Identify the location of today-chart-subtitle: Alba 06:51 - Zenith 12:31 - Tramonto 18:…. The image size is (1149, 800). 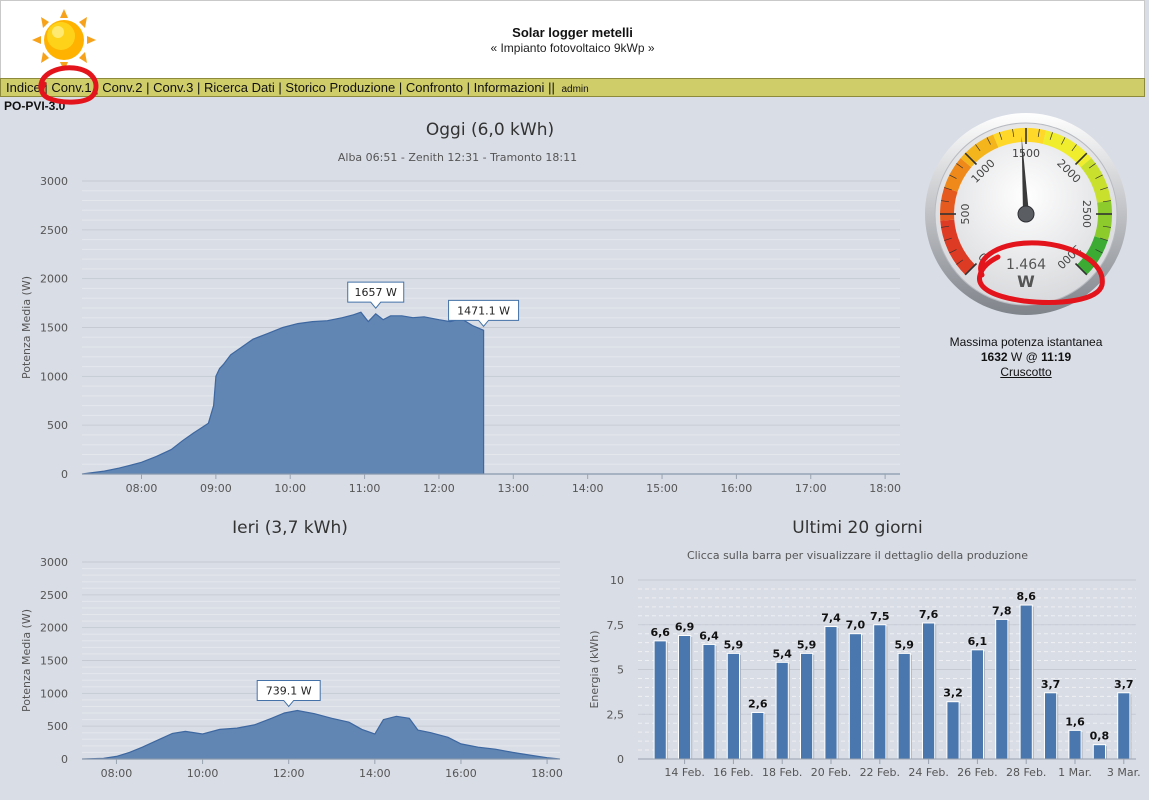
(457, 157).